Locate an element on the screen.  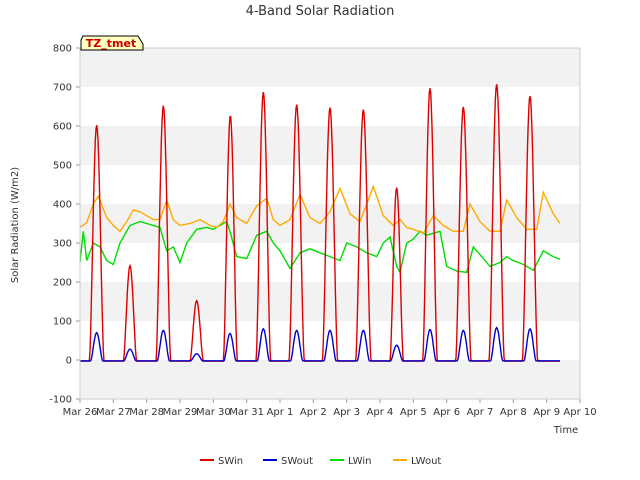
y-tick-label: 800 is located at coordinates (62, 49).